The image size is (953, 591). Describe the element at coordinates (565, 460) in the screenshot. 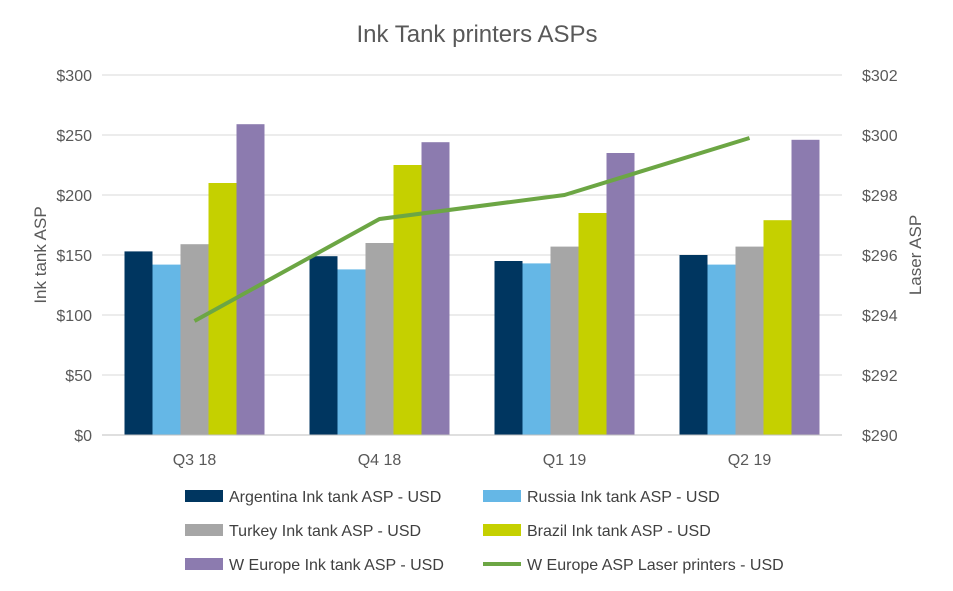

I see `x-tick-label: Q1 19` at that location.